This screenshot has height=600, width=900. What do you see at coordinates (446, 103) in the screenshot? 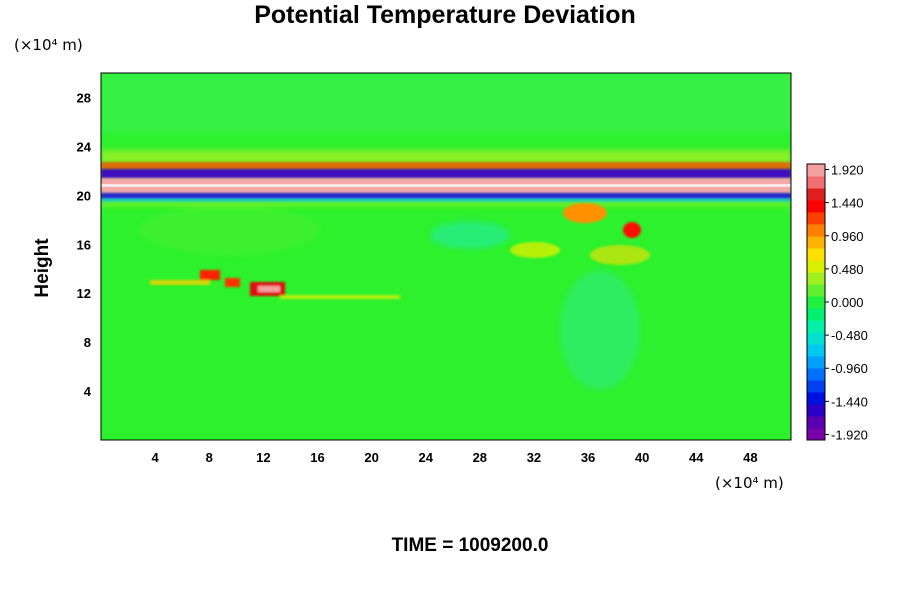
I see `upper-wash` at bounding box center [446, 103].